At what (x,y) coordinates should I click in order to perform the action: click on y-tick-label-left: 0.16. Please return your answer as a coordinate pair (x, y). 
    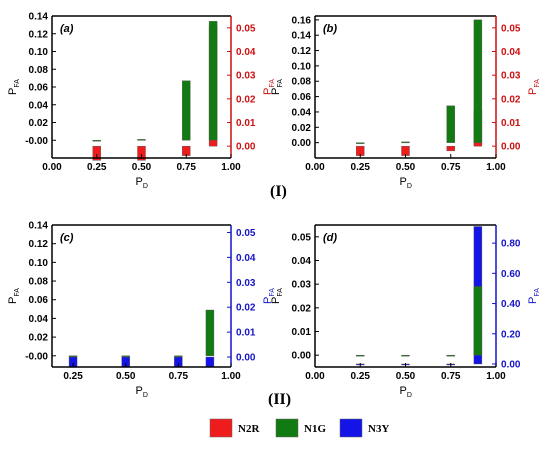
    Looking at the image, I should click on (302, 20).